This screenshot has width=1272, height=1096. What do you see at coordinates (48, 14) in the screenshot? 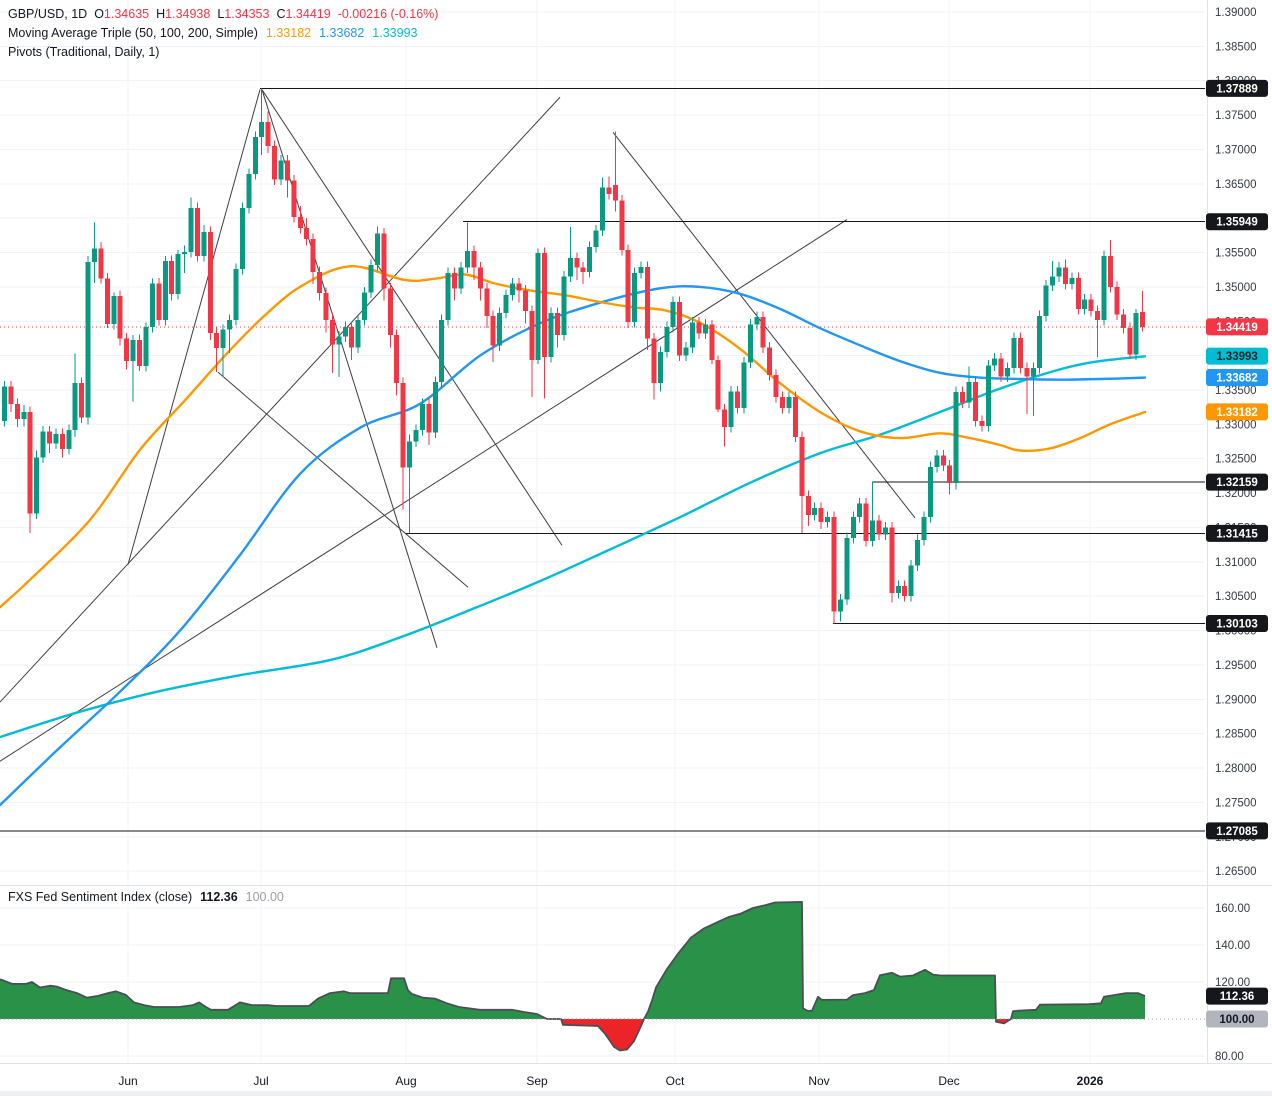
I see `symbol-title: GBP/USD, 1D` at bounding box center [48, 14].